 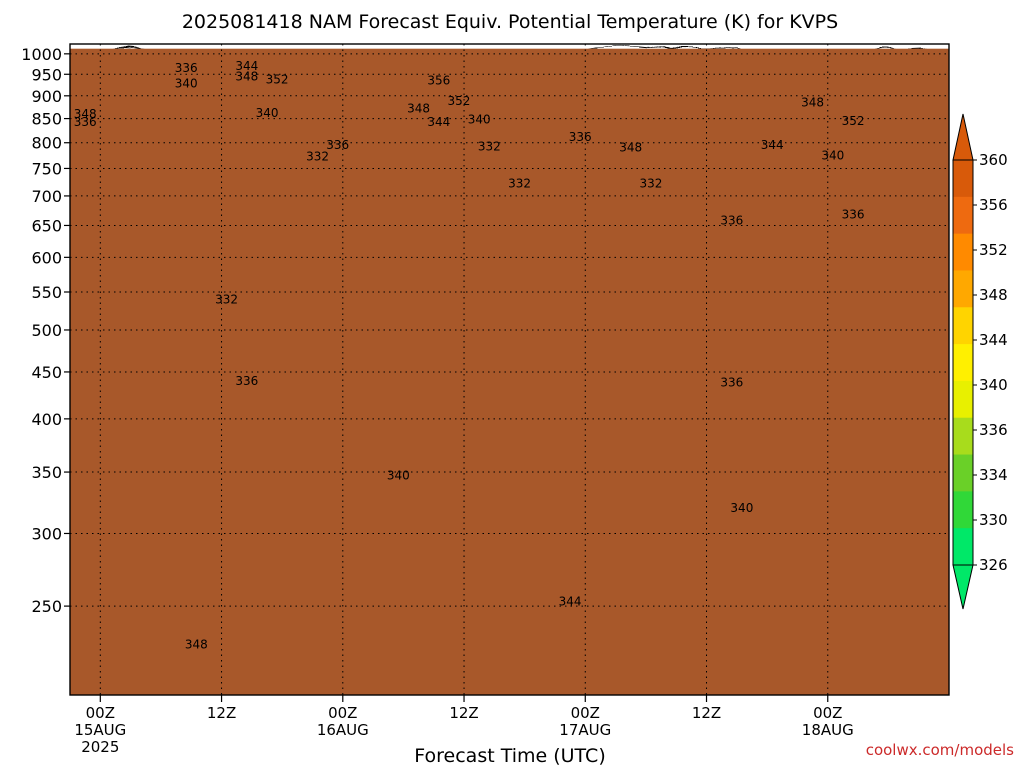 What do you see at coordinates (993, 385) in the screenshot?
I see `colorbar-label: 340` at bounding box center [993, 385].